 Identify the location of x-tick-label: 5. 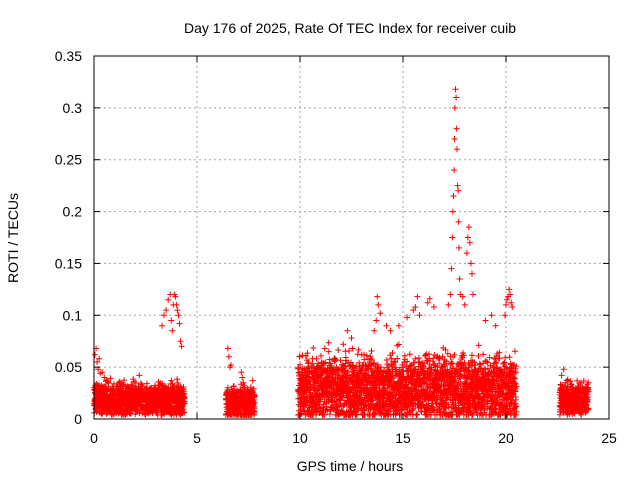
(197, 438).